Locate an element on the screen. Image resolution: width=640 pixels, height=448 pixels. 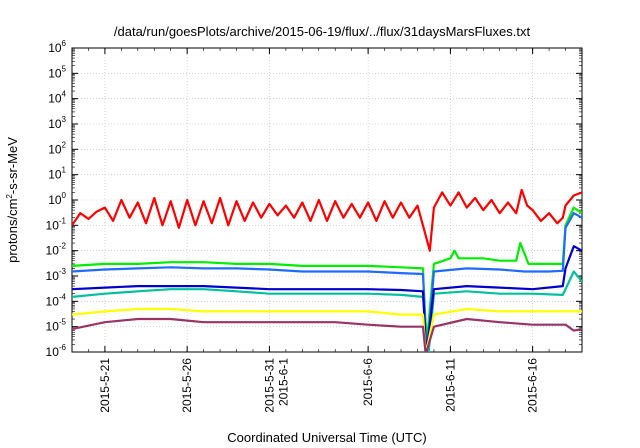
y-tick-exponent: 4 is located at coordinates (64, 94).